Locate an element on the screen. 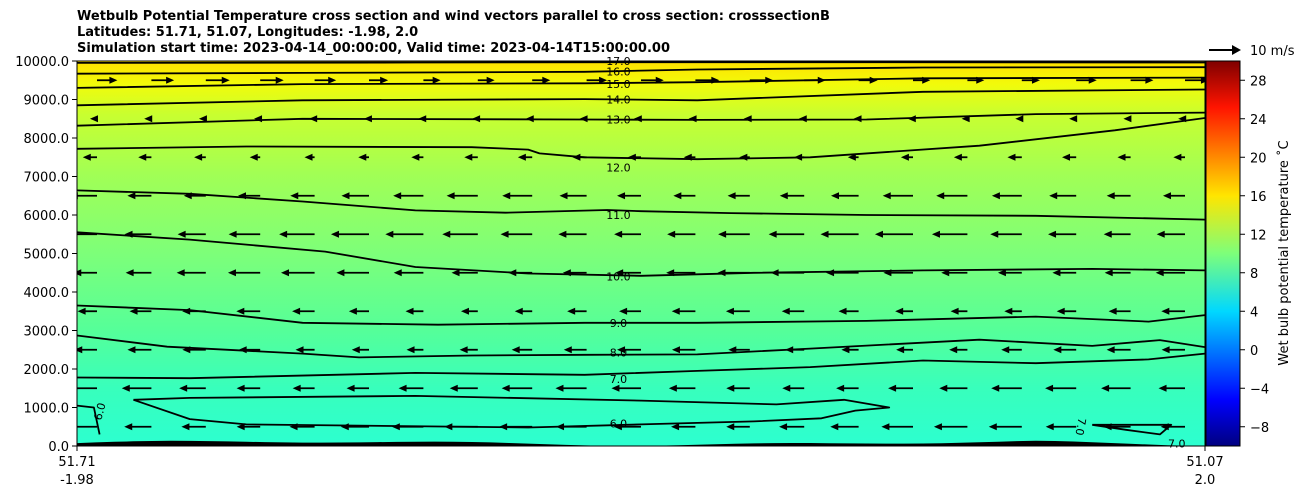 The height and width of the screenshot is (496, 1303). x-tick-label-latitude: 51.71 is located at coordinates (76, 462).